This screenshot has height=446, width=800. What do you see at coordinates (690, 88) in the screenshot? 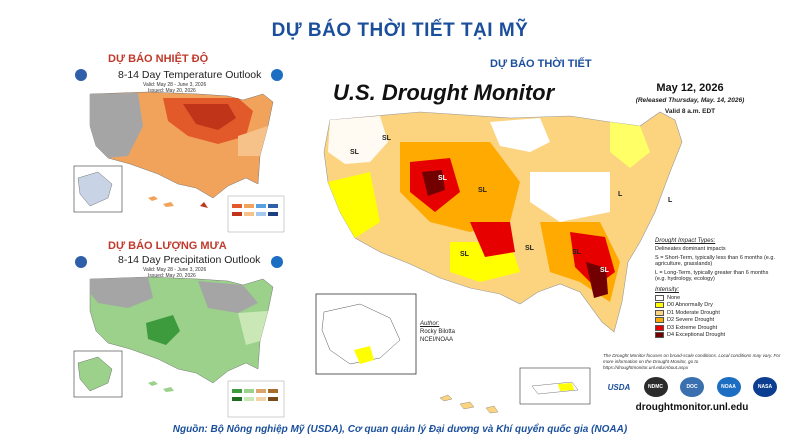
I see `drought-date: May 12, 2026` at bounding box center [690, 88].